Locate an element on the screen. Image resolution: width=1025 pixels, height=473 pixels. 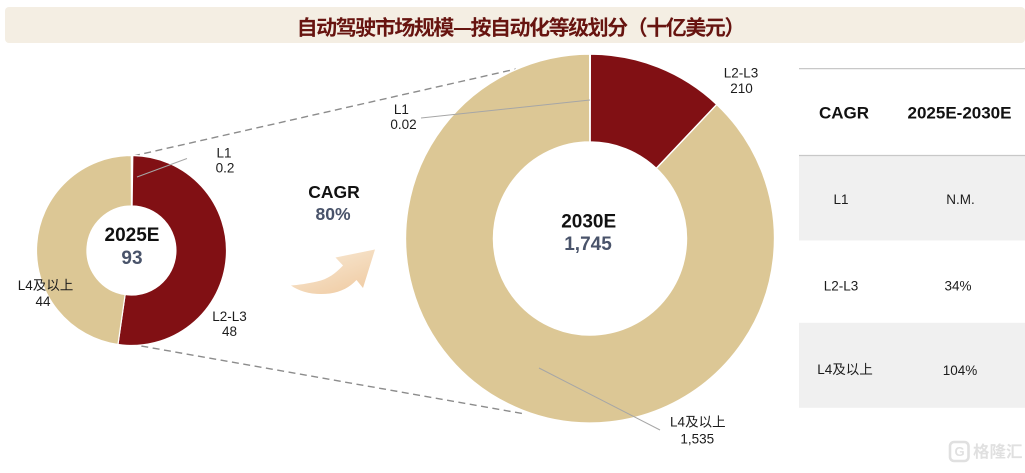
svg-text: 2030E is located at coordinates (588, 222).